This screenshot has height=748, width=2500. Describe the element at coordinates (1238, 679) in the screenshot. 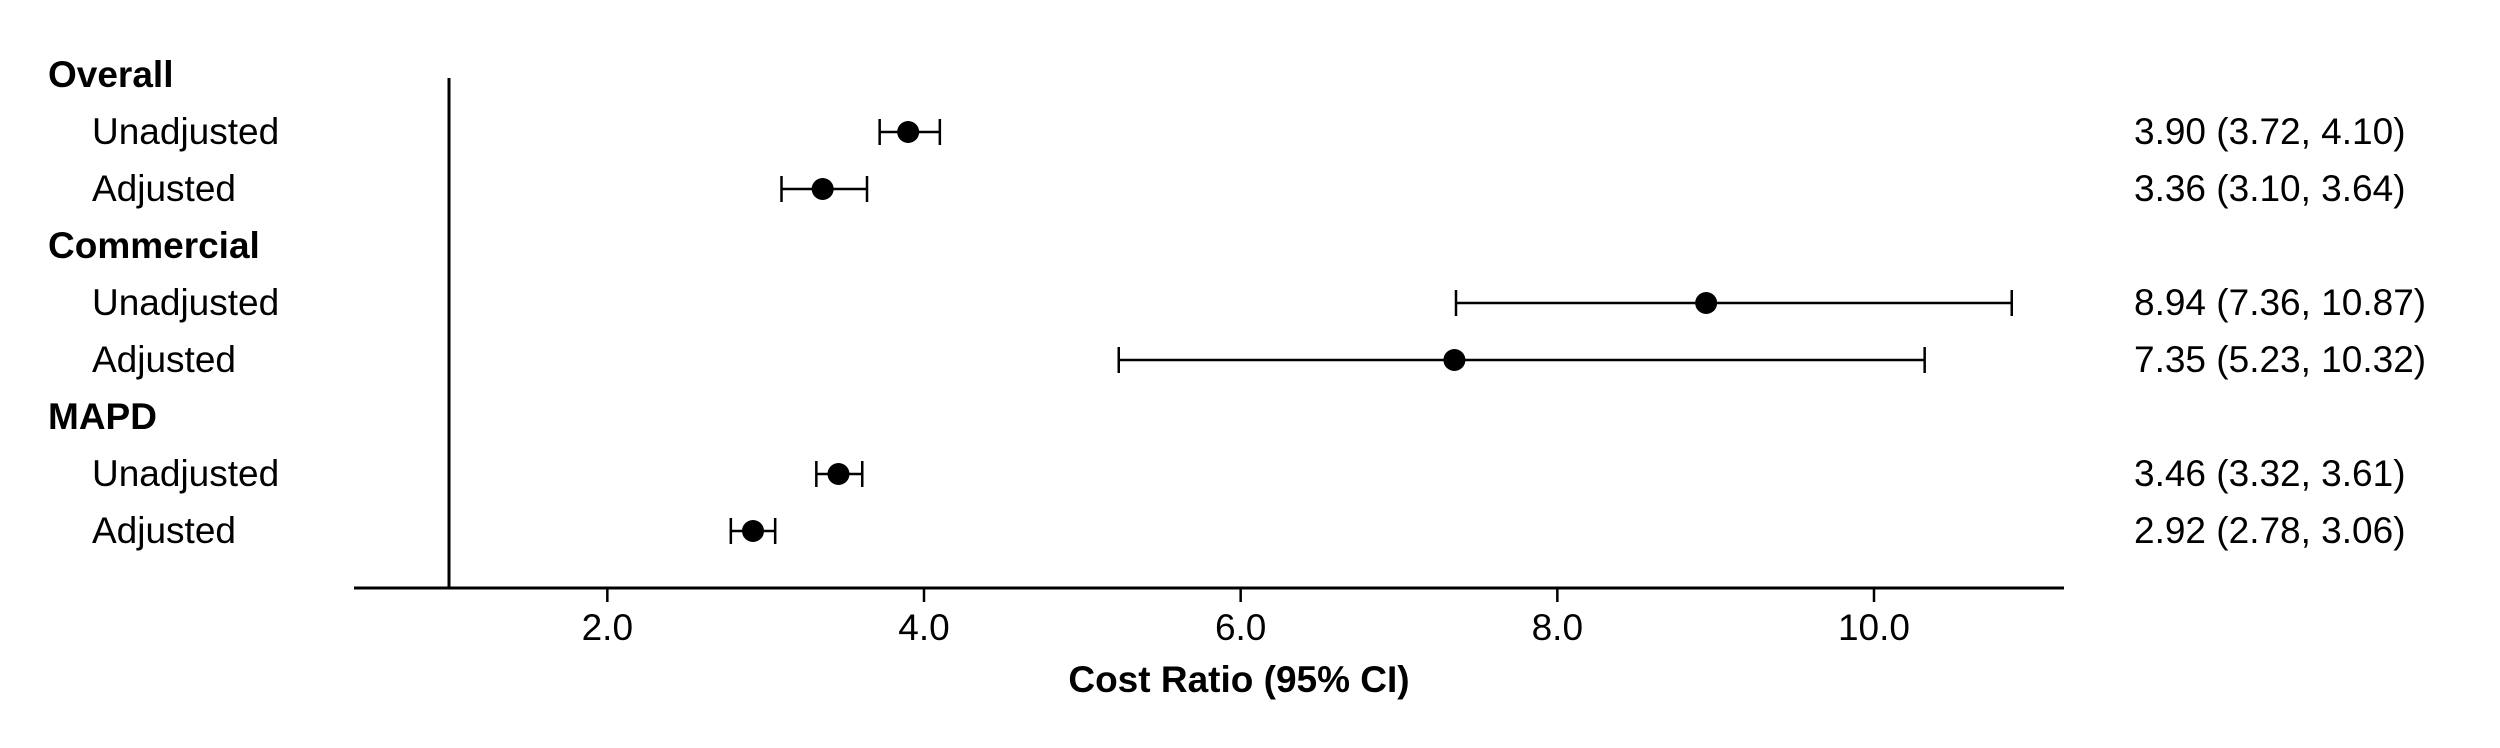

I see `x-axis-label: Cost Ratio (95% CI)` at that location.